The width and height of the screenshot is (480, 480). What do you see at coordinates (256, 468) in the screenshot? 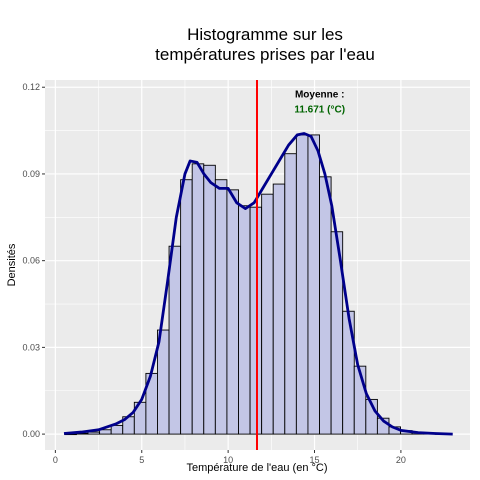
I see `x-axis-label: Température de l'eau (en °C)` at bounding box center [256, 468].